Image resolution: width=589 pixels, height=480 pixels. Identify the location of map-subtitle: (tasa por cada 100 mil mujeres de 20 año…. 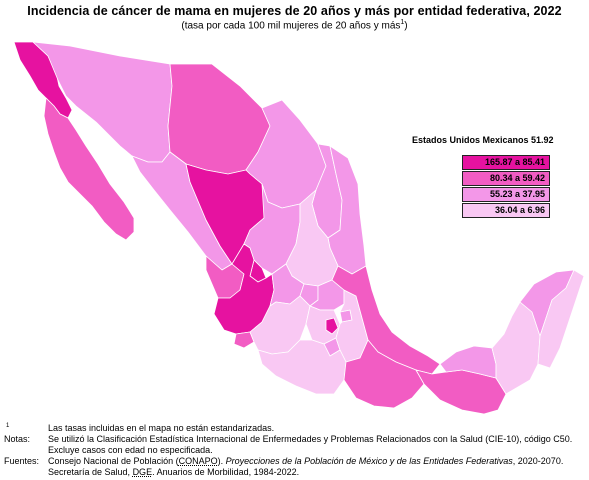
(294, 25).